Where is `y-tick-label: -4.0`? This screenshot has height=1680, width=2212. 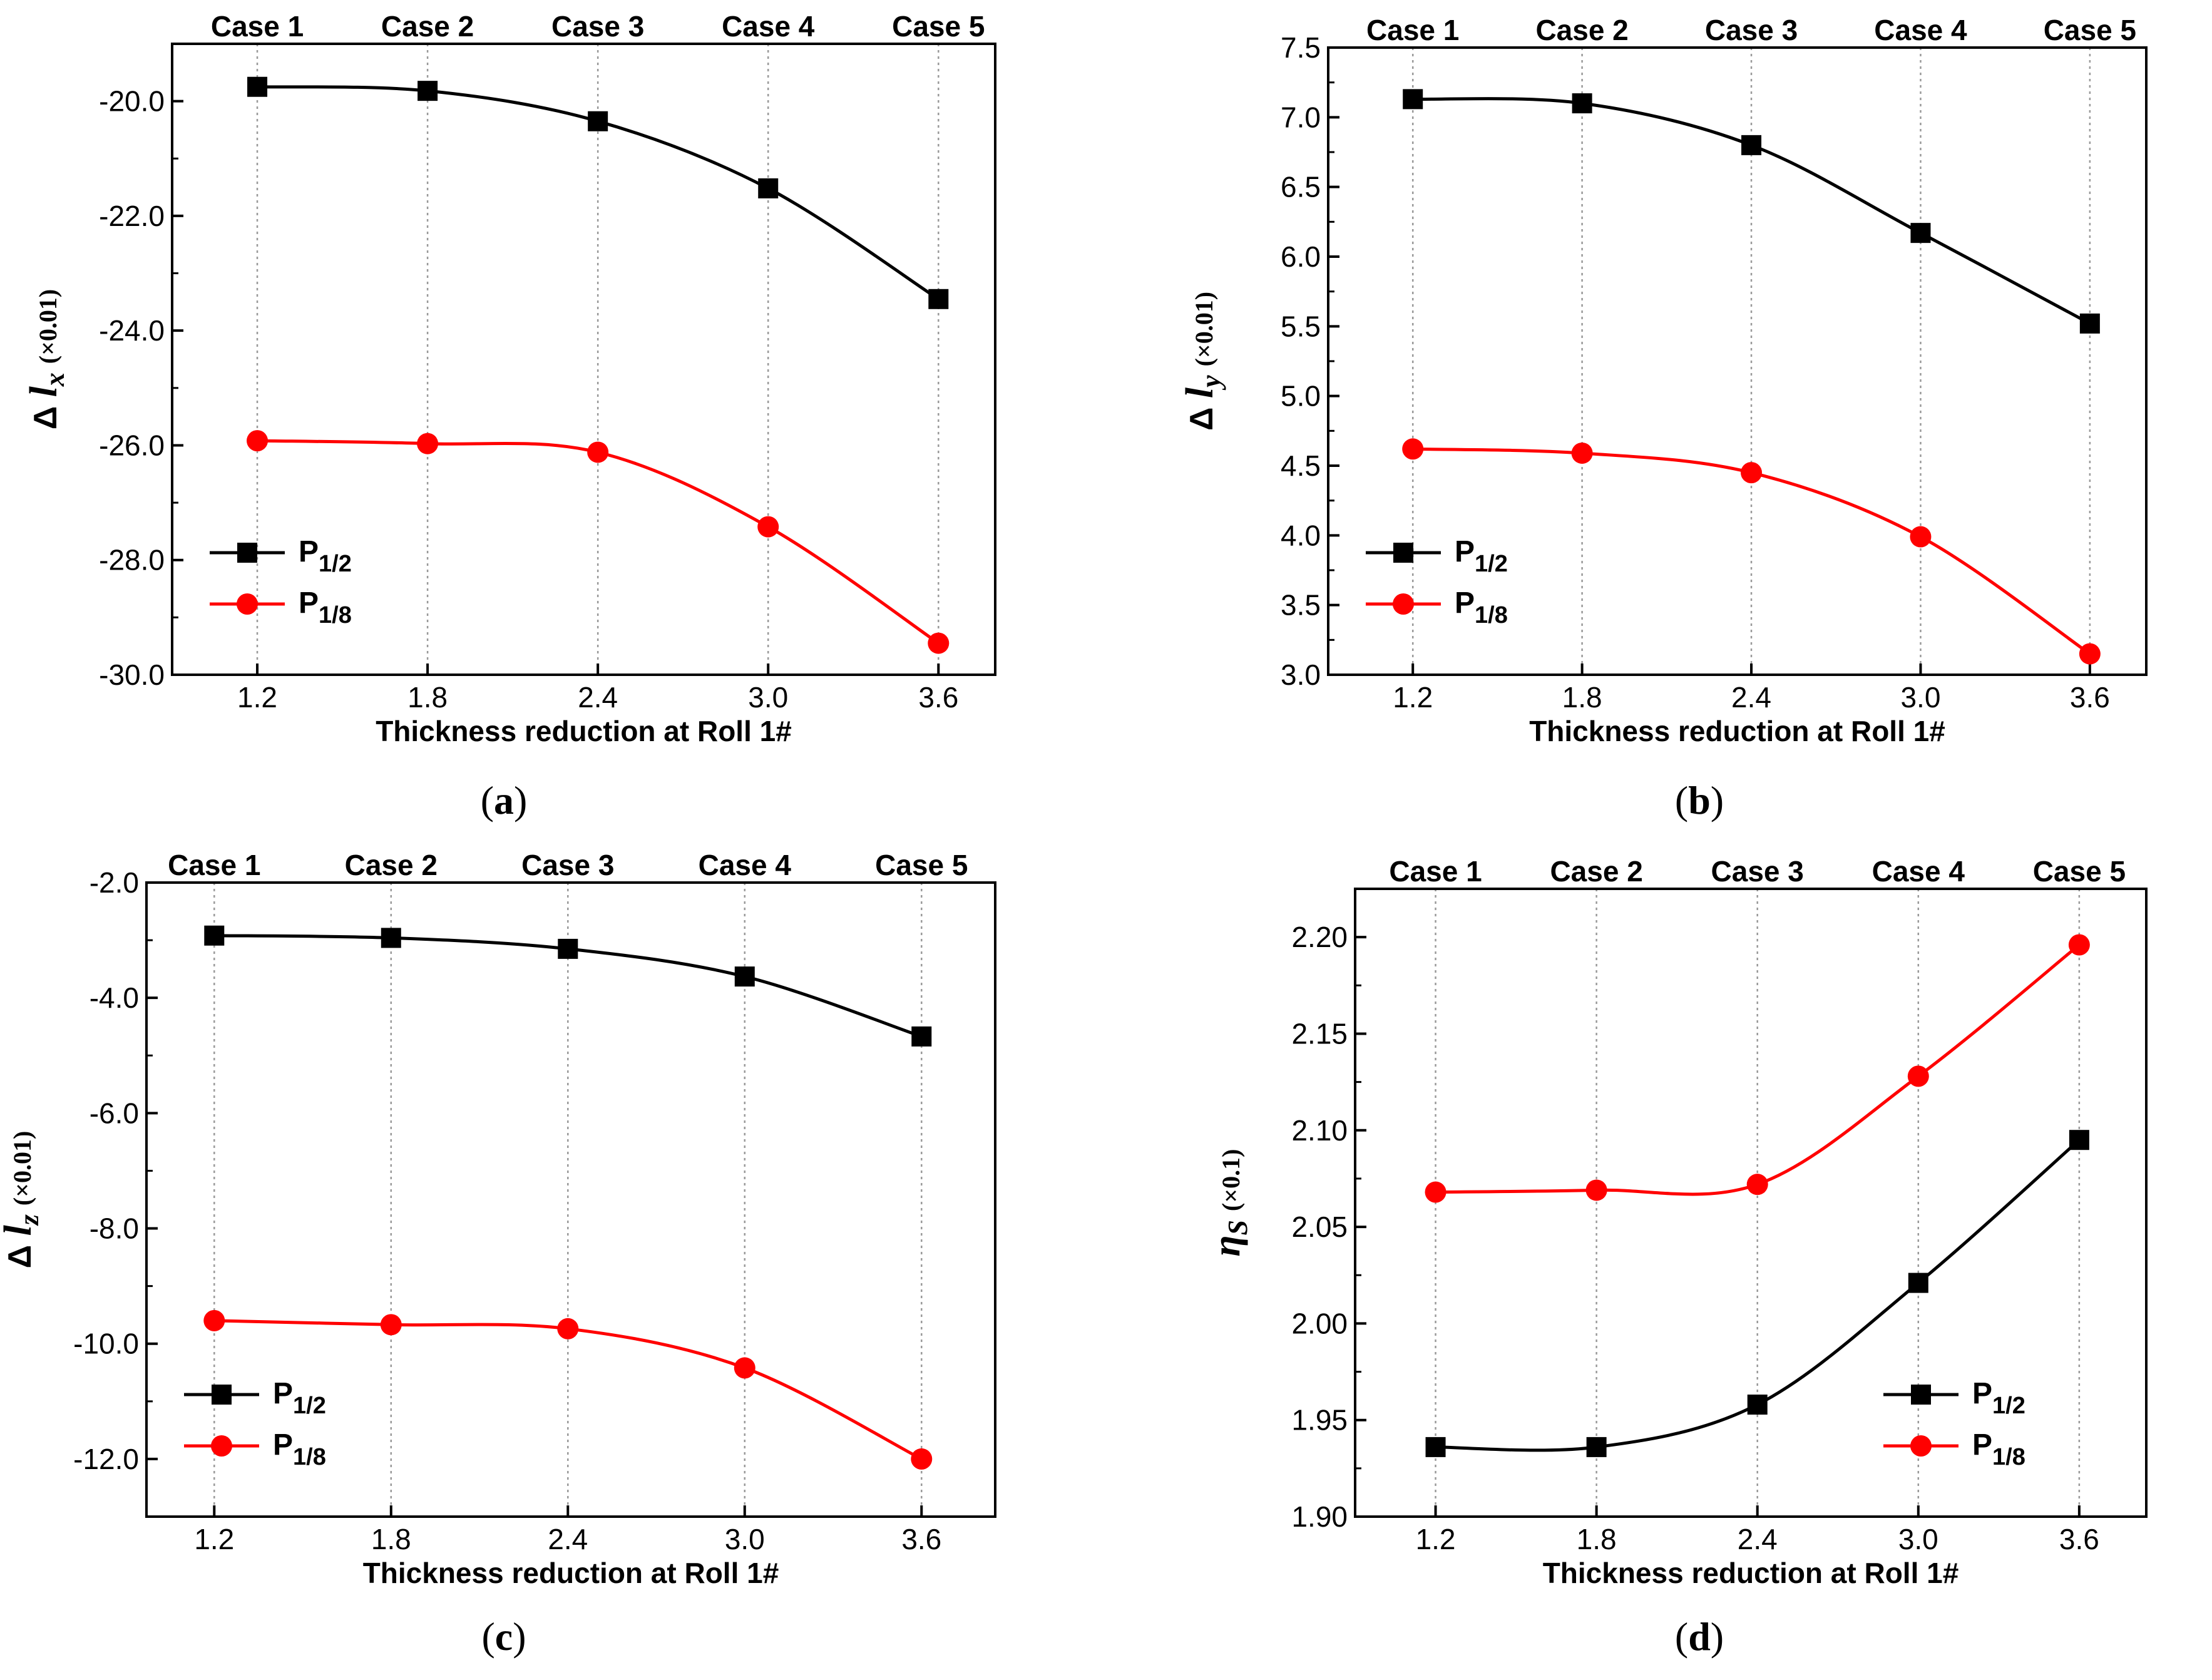 y-tick-label: -4.0 is located at coordinates (115, 997).